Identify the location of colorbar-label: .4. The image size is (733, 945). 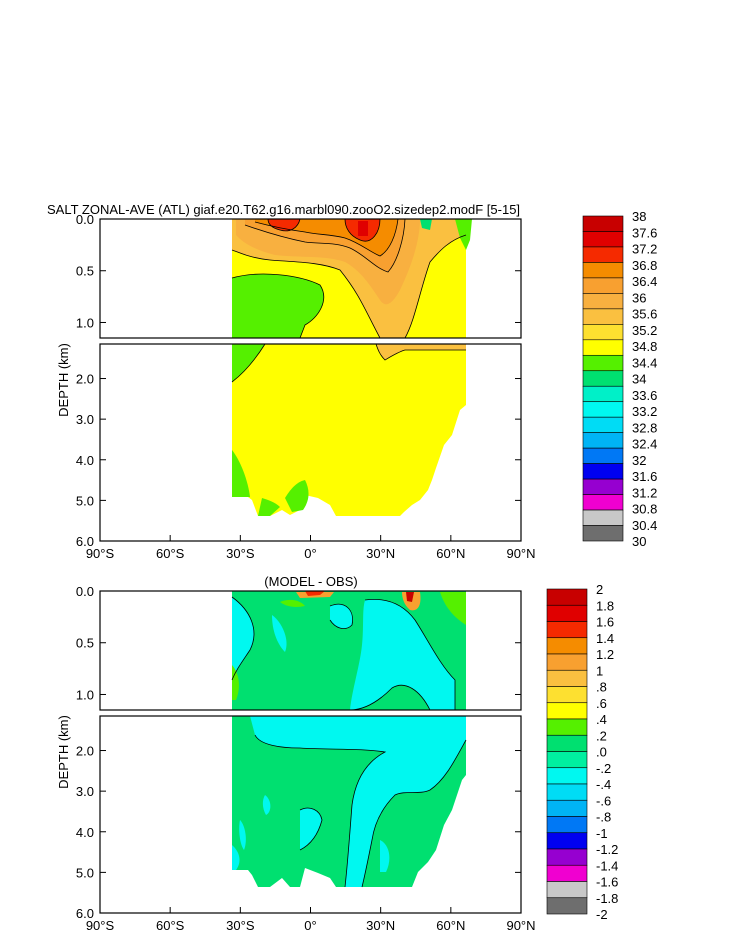
(601, 719).